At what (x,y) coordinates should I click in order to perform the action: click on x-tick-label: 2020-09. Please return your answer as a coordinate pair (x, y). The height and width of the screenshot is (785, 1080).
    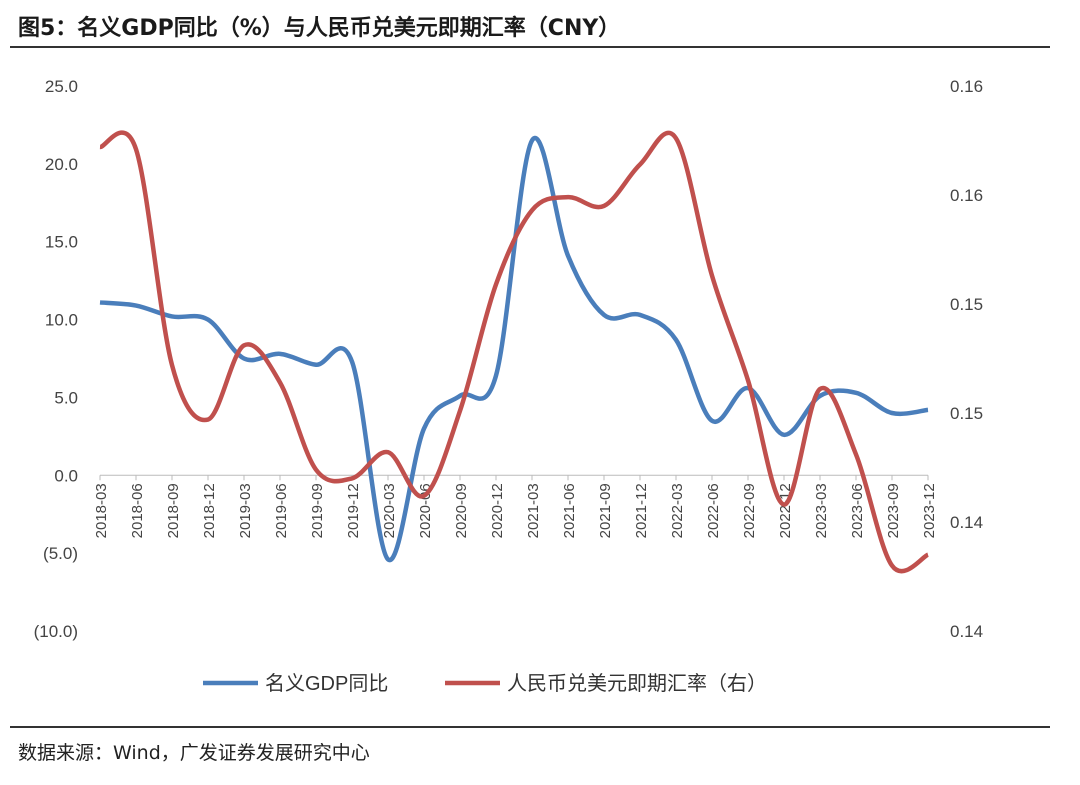
    Looking at the image, I should click on (461, 510).